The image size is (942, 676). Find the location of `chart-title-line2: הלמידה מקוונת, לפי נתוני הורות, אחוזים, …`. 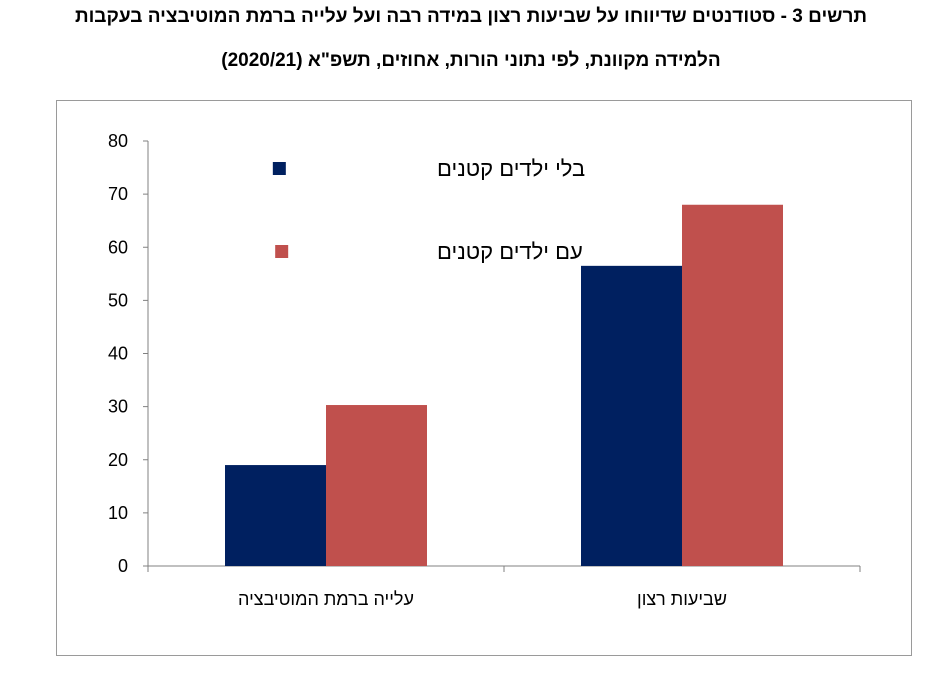

chart-title-line2: הלמידה מקוונת, לפי נתוני הורות, אחוזים, … is located at coordinates (471, 60).